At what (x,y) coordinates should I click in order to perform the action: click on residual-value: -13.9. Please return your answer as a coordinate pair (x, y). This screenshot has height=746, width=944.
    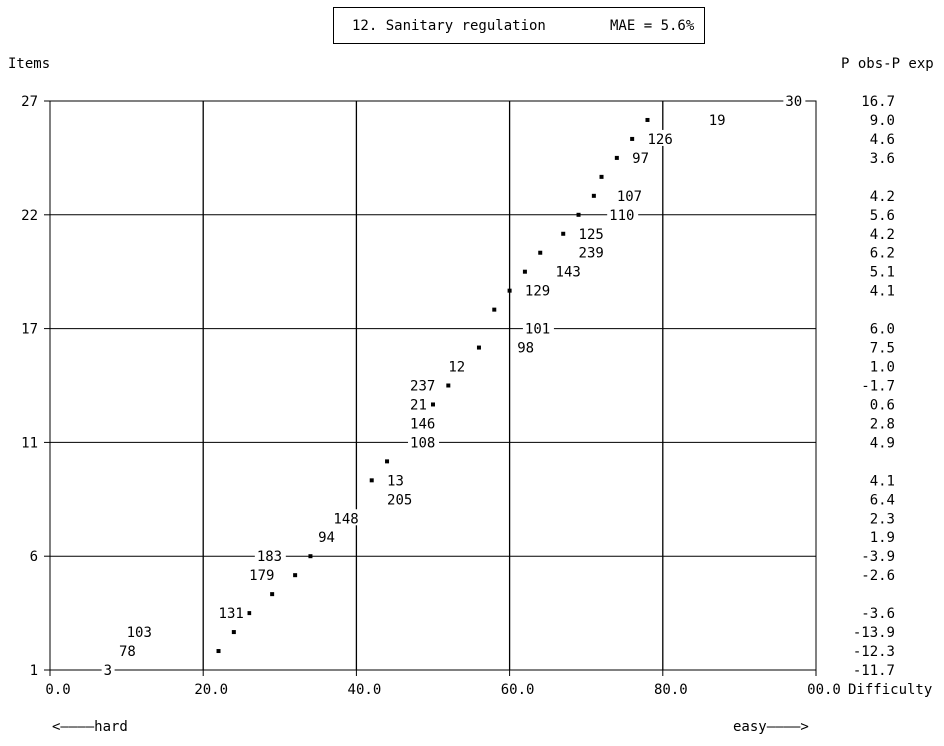
    Looking at the image, I should click on (874, 633).